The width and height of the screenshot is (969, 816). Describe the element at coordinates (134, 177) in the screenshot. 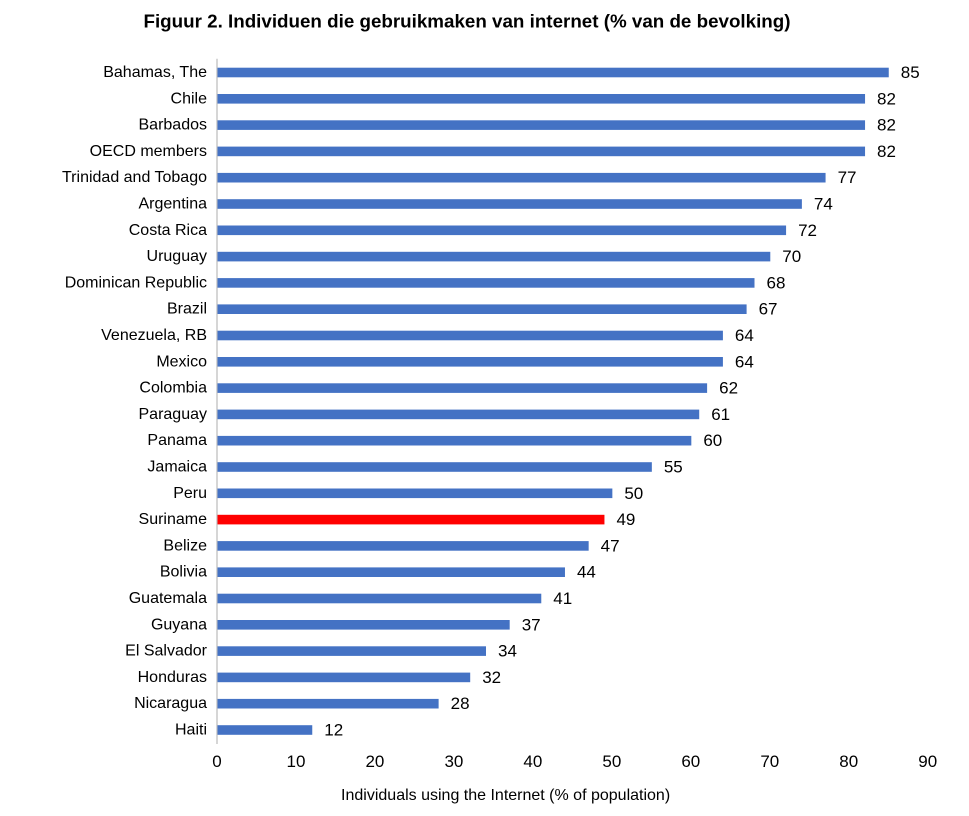

I see `svg-text: Trinidad and Tobago` at that location.